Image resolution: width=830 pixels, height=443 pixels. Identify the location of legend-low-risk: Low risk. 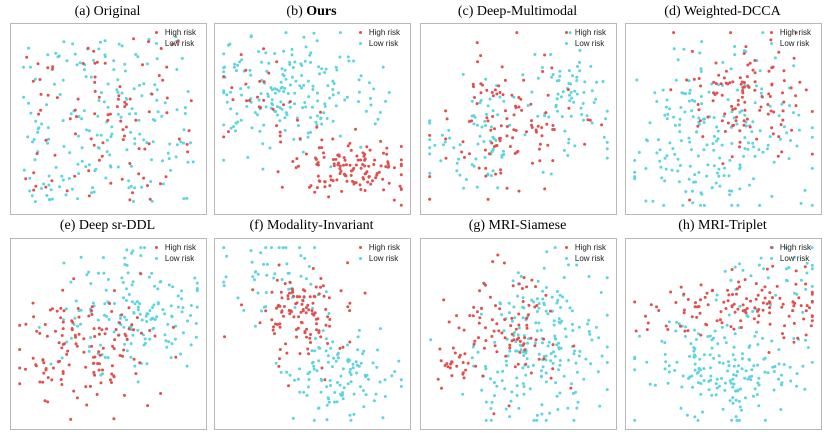
(379, 258).